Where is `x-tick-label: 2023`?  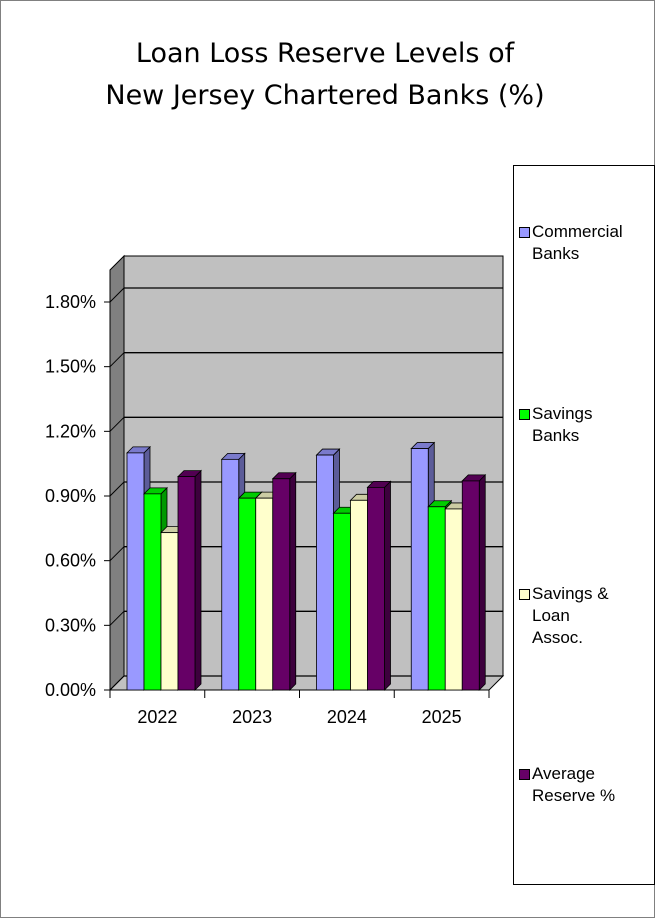 x-tick-label: 2023 is located at coordinates (252, 717).